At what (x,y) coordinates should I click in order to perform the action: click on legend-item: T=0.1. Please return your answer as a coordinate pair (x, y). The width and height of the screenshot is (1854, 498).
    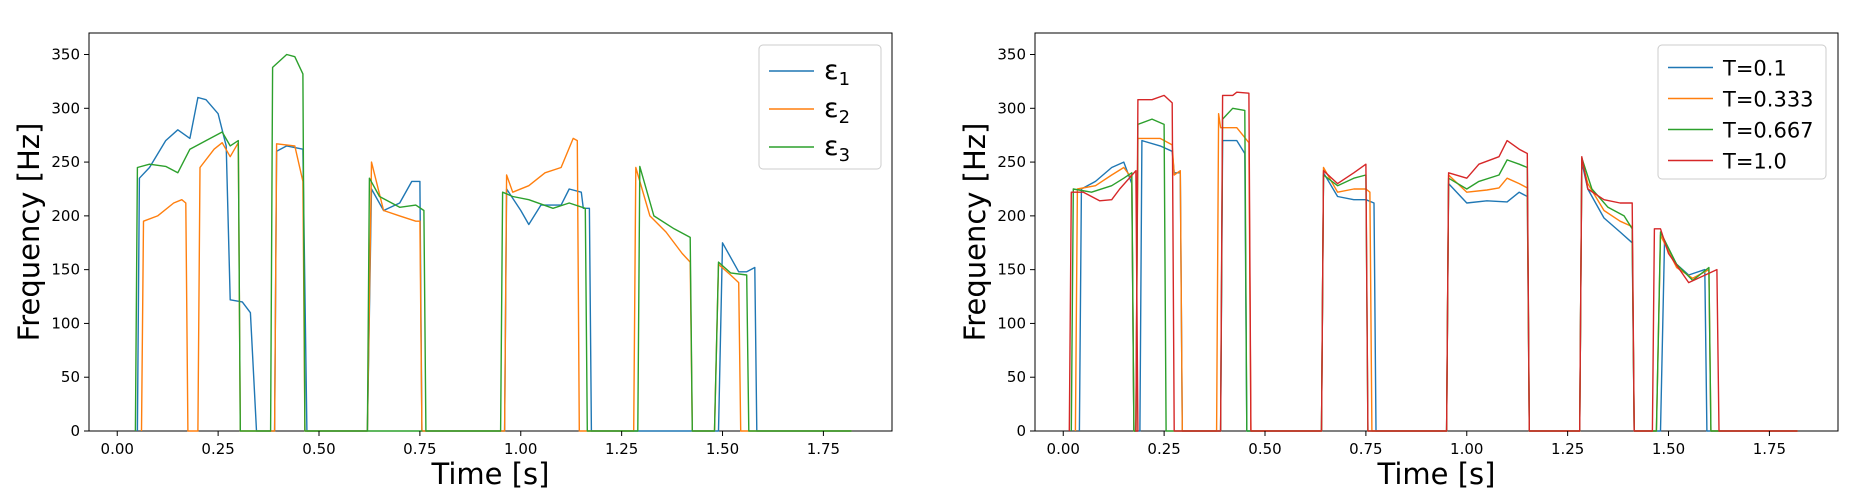
    Looking at the image, I should click on (1727, 69).